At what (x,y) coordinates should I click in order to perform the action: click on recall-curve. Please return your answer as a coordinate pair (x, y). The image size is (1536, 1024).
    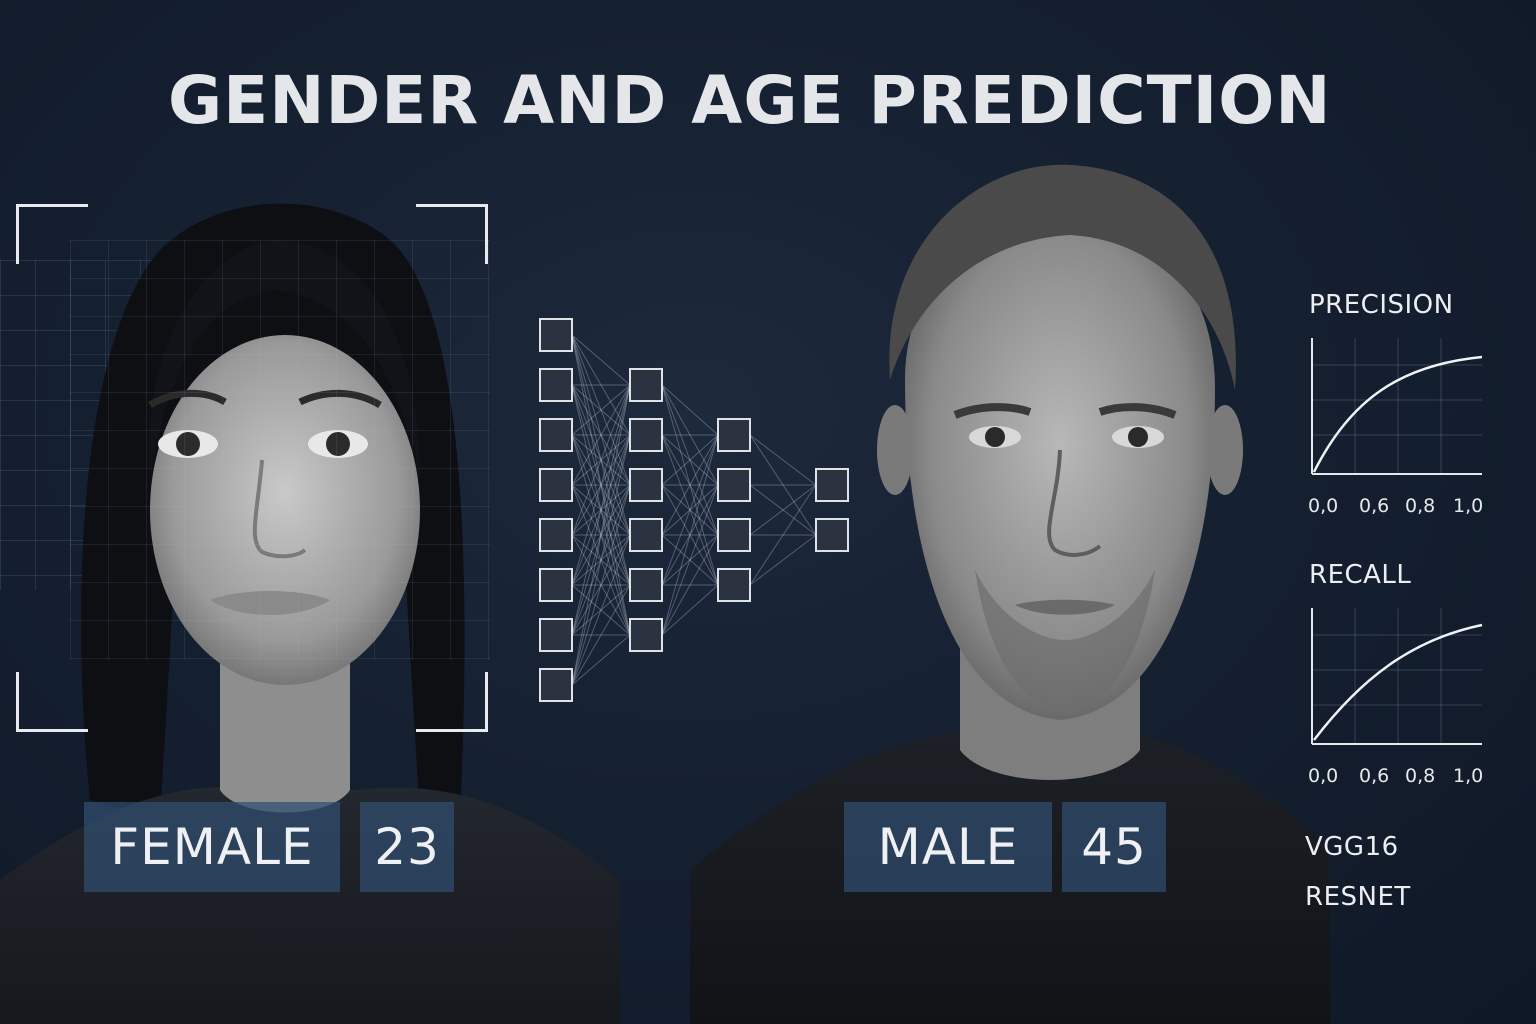
    Looking at the image, I should click on (1398, 682).